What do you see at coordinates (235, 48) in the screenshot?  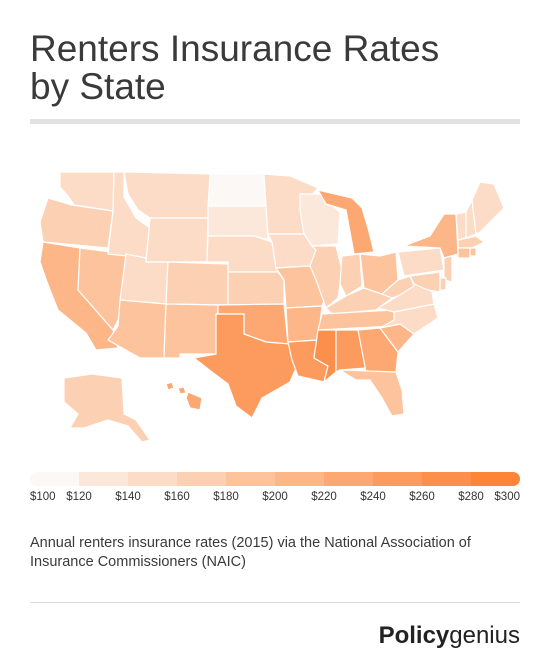 I see `title-line-1: Renters Insurance Rates` at bounding box center [235, 48].